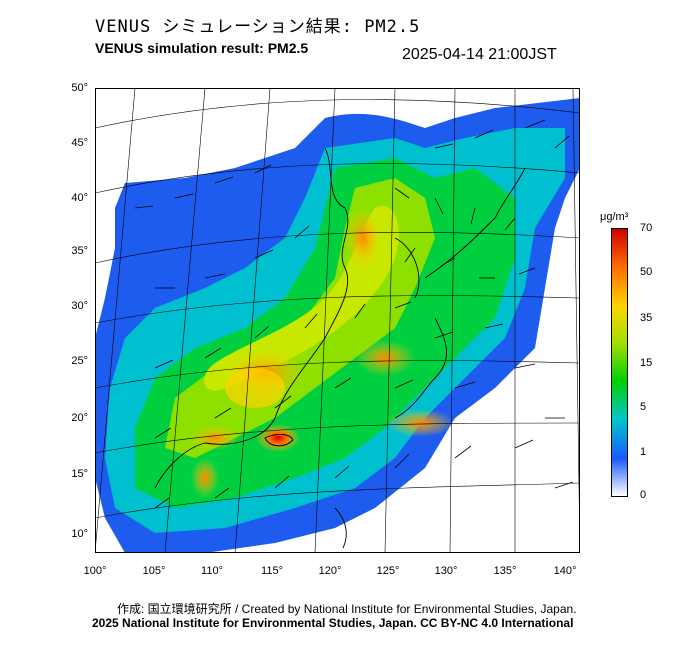  Describe the element at coordinates (79, 418) in the screenshot. I see `lat-label-20: 20°` at that location.